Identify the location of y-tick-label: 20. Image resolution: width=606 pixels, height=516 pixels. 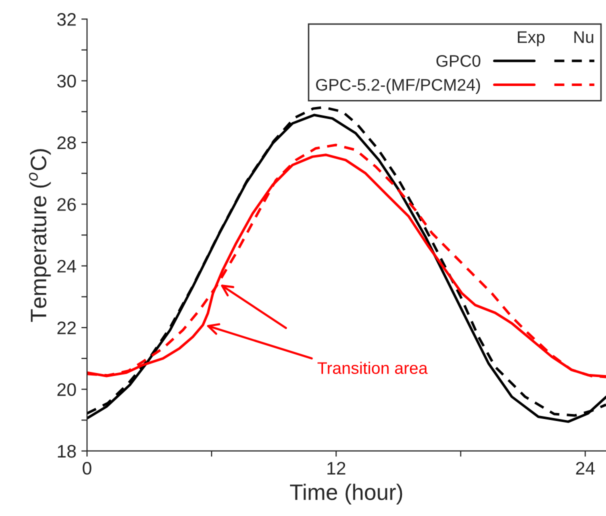
(66, 389).